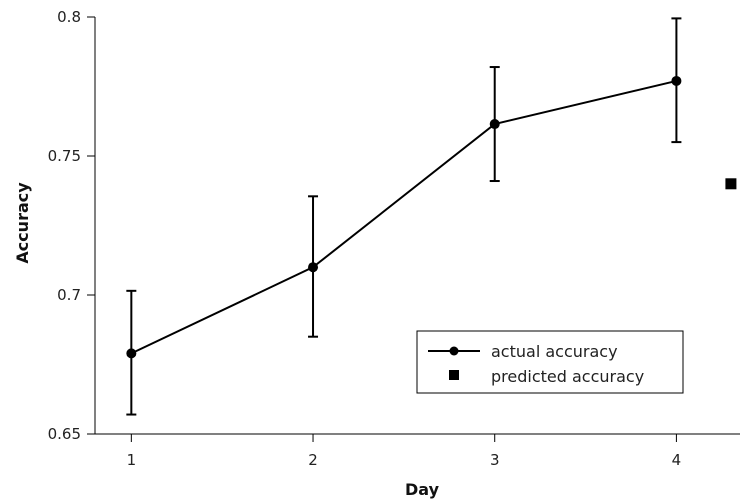  I want to click on legend-label-predicted: predicted accuracy, so click(567, 376).